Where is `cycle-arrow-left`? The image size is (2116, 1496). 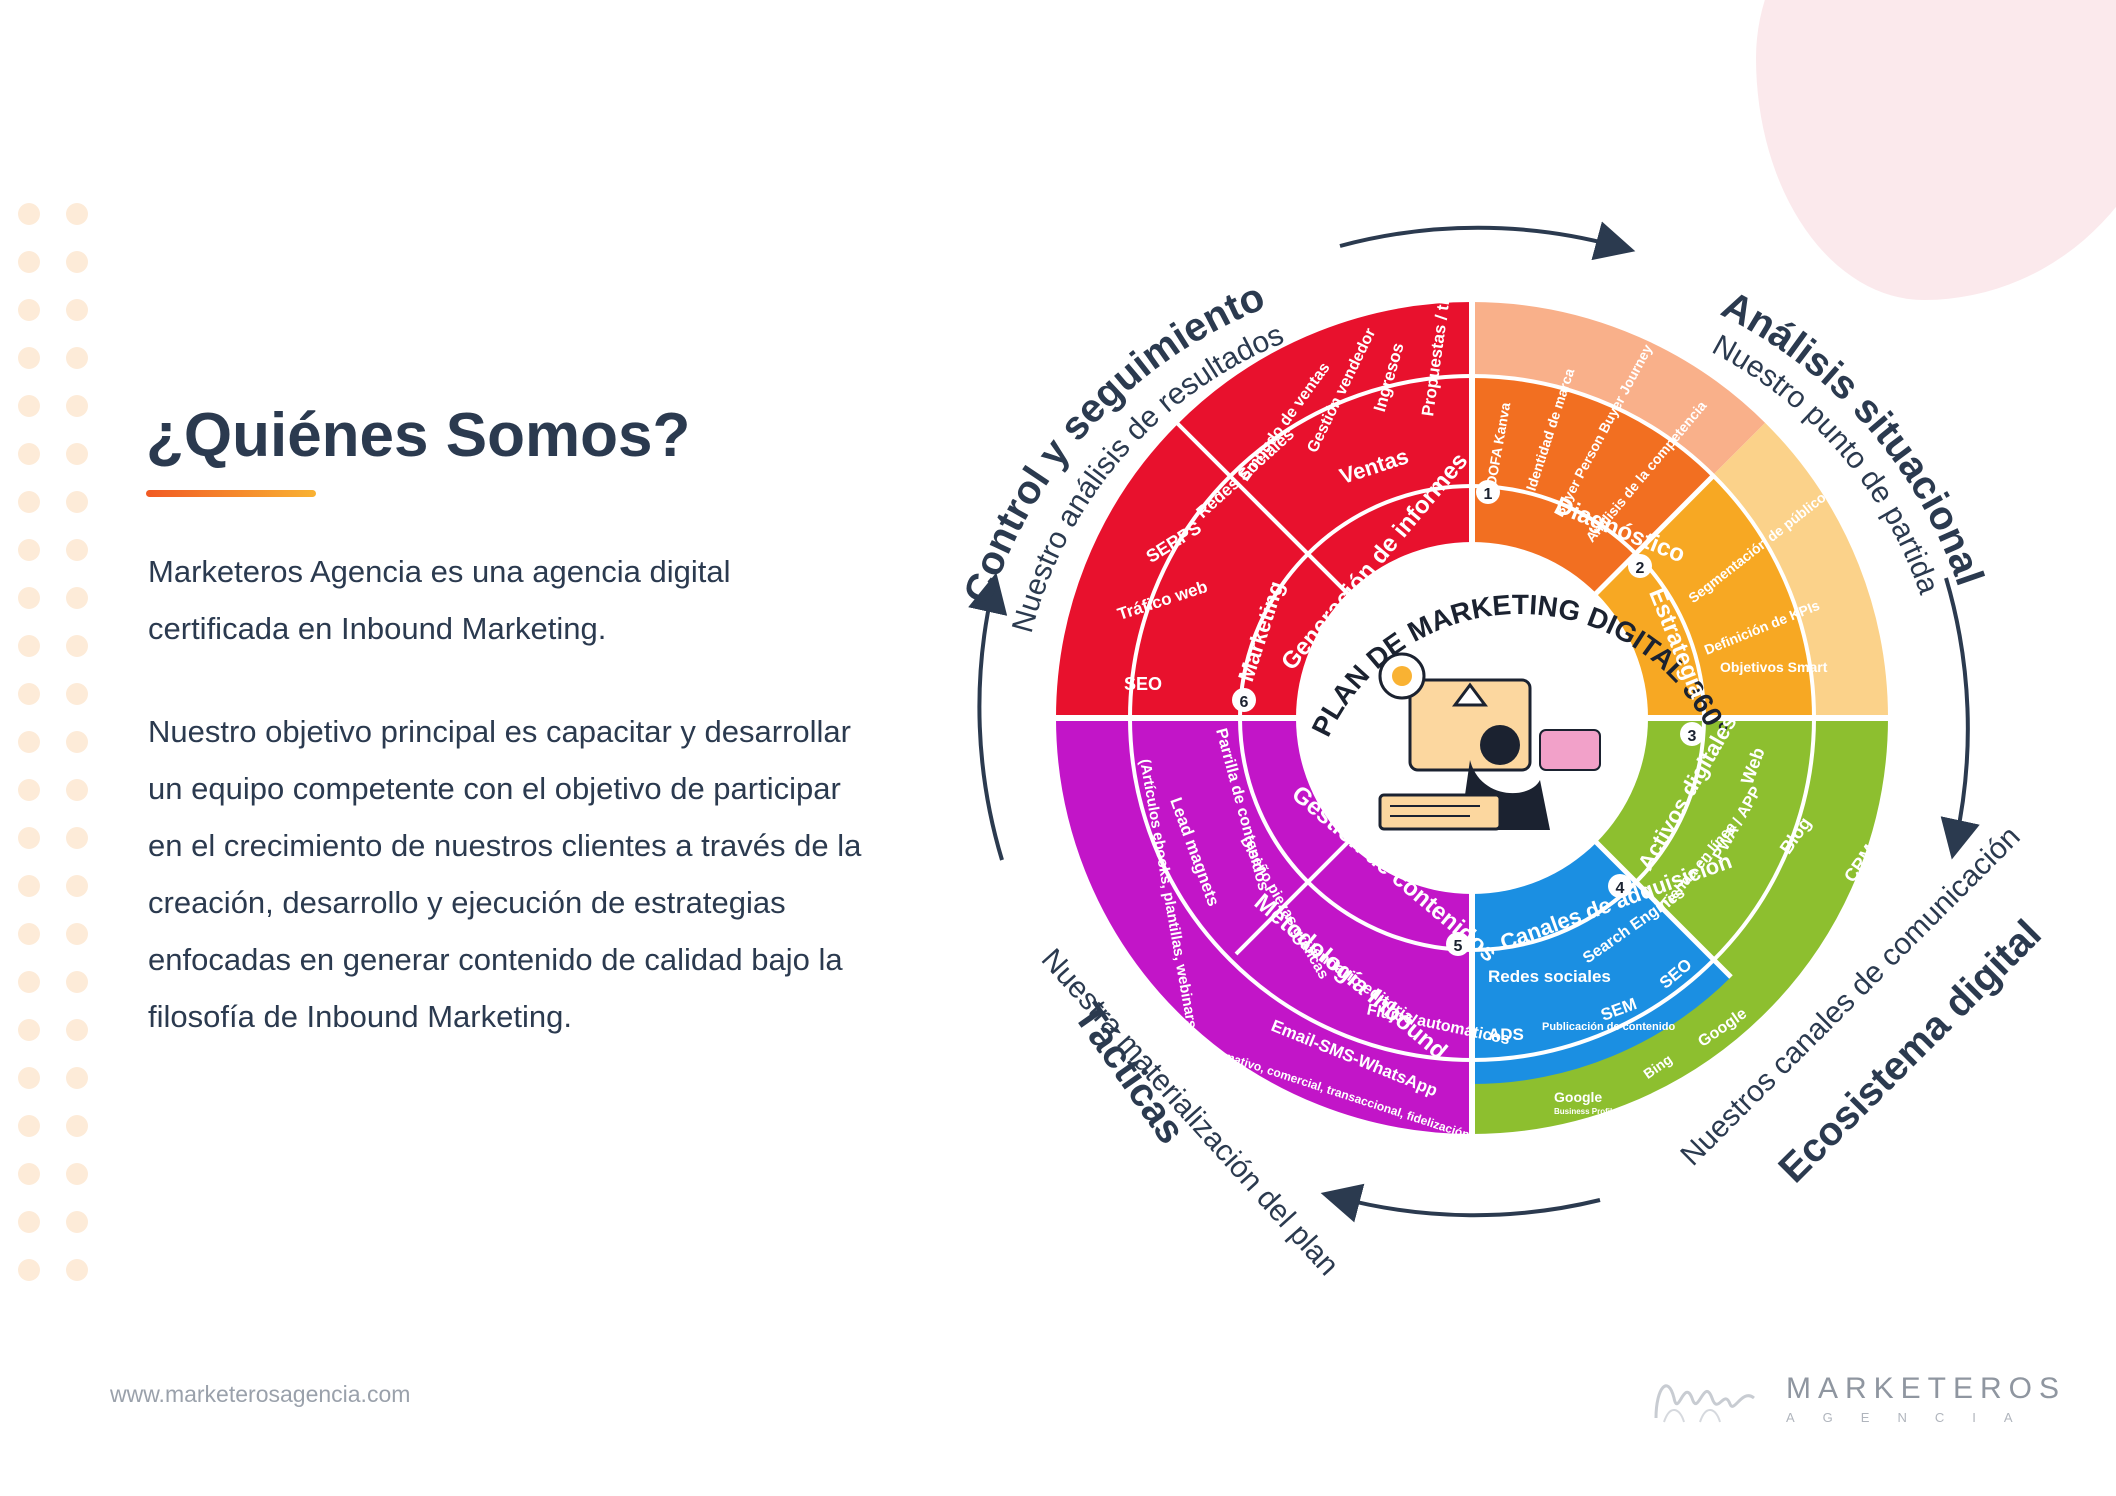 cycle-arrow-left is located at coordinates (988, 716).